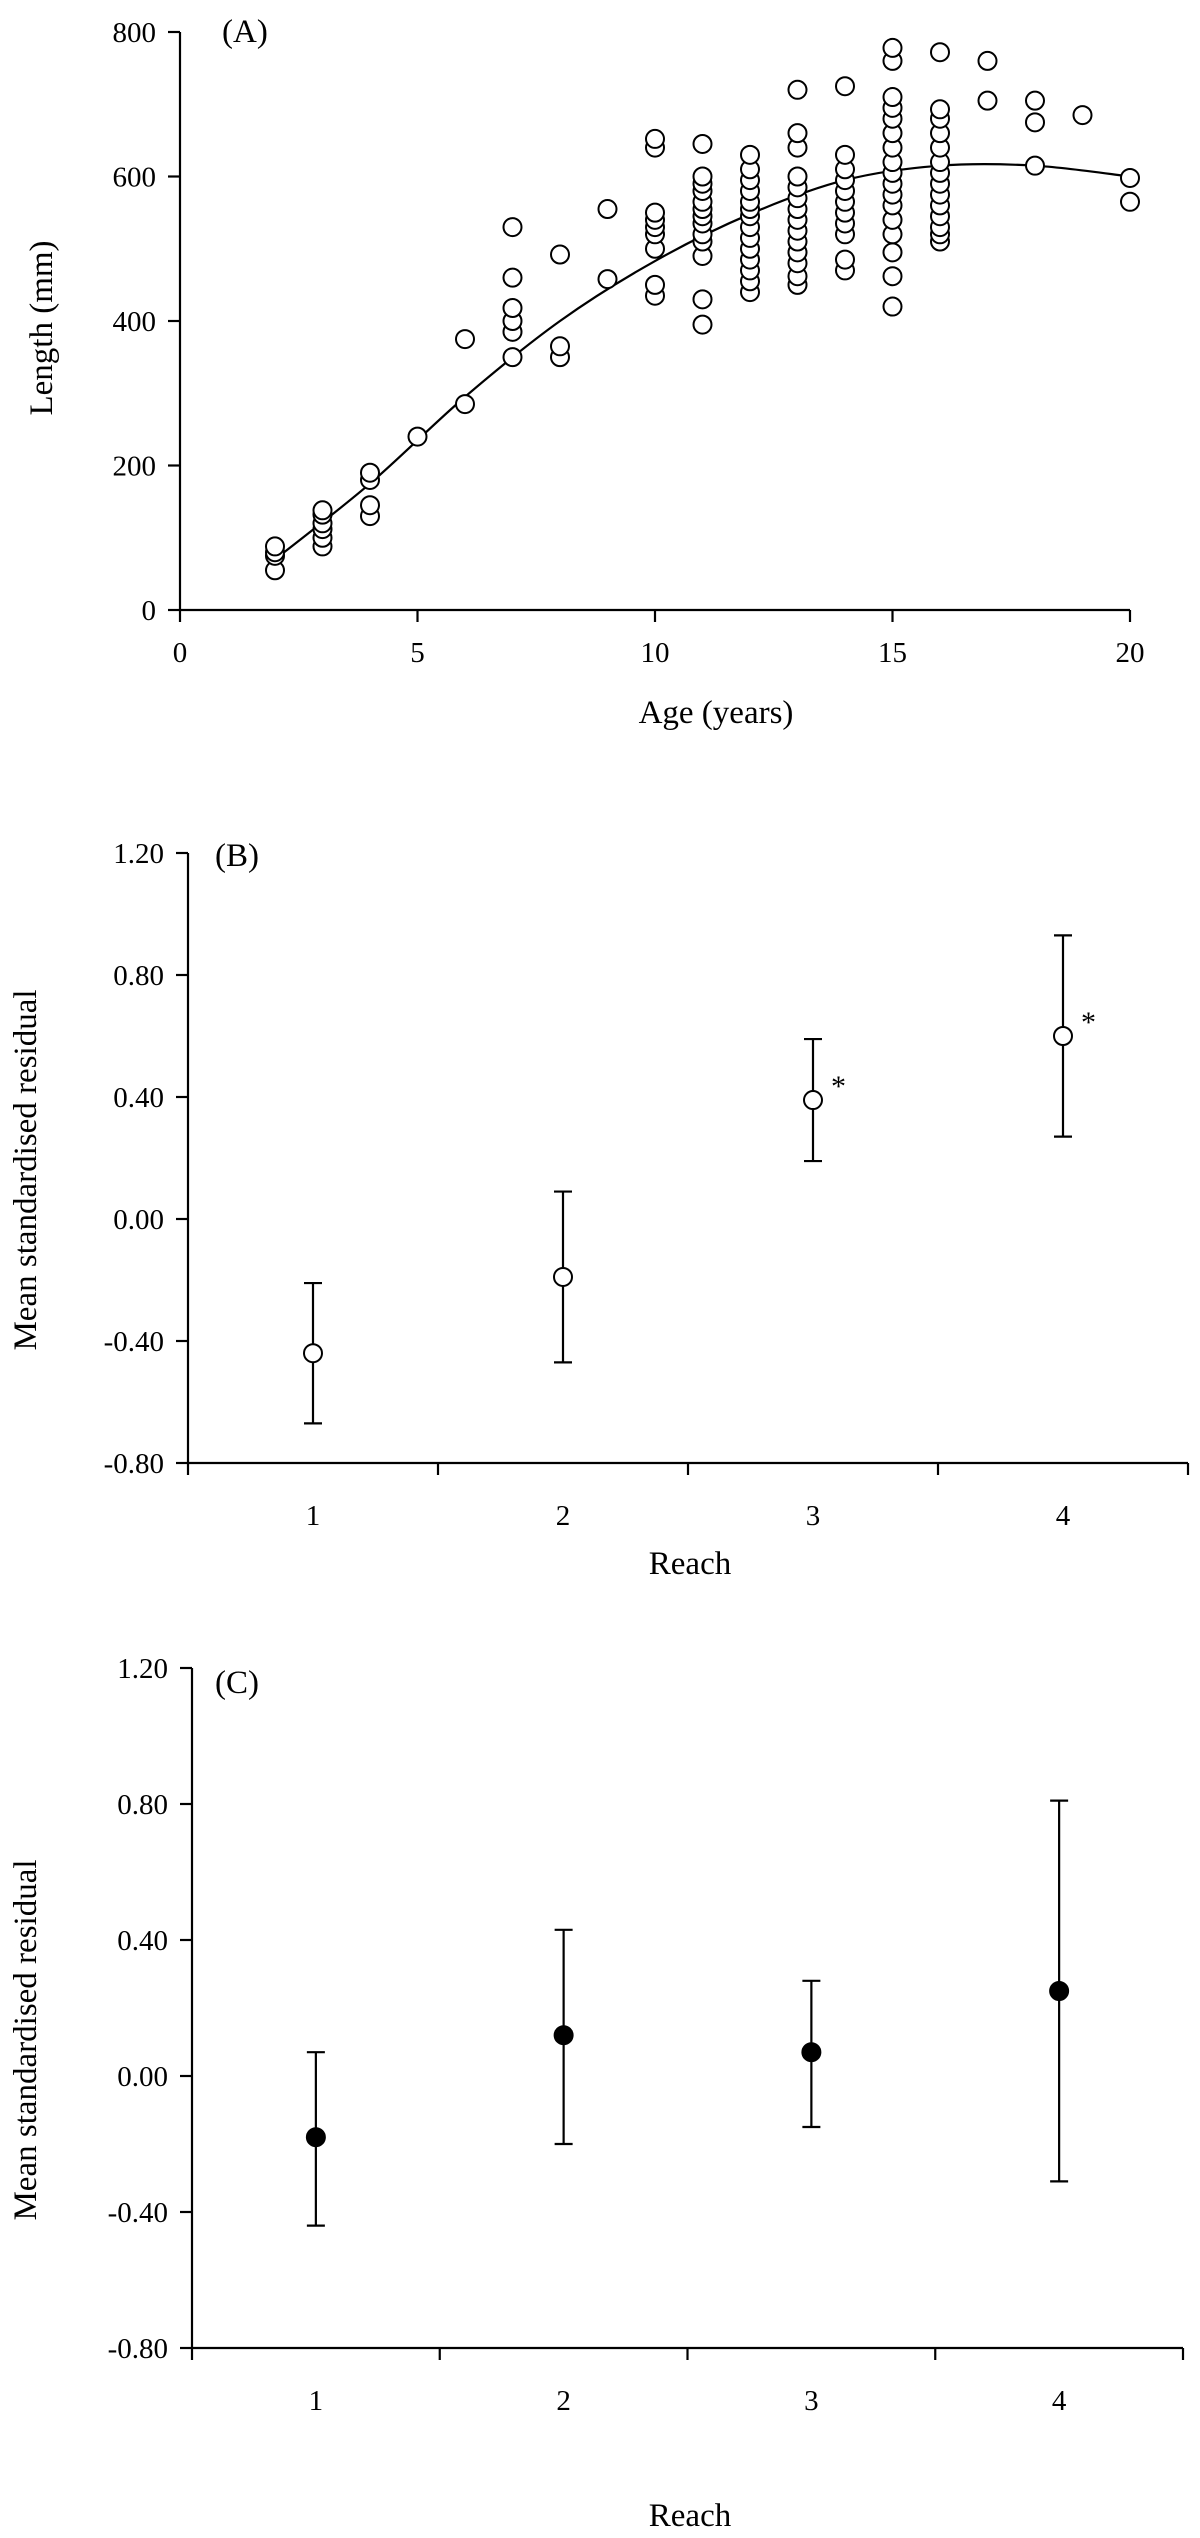 Image resolution: width=1200 pixels, height=2538 pixels. I want to click on y-tick-label: -0.80, so click(138, 2349).